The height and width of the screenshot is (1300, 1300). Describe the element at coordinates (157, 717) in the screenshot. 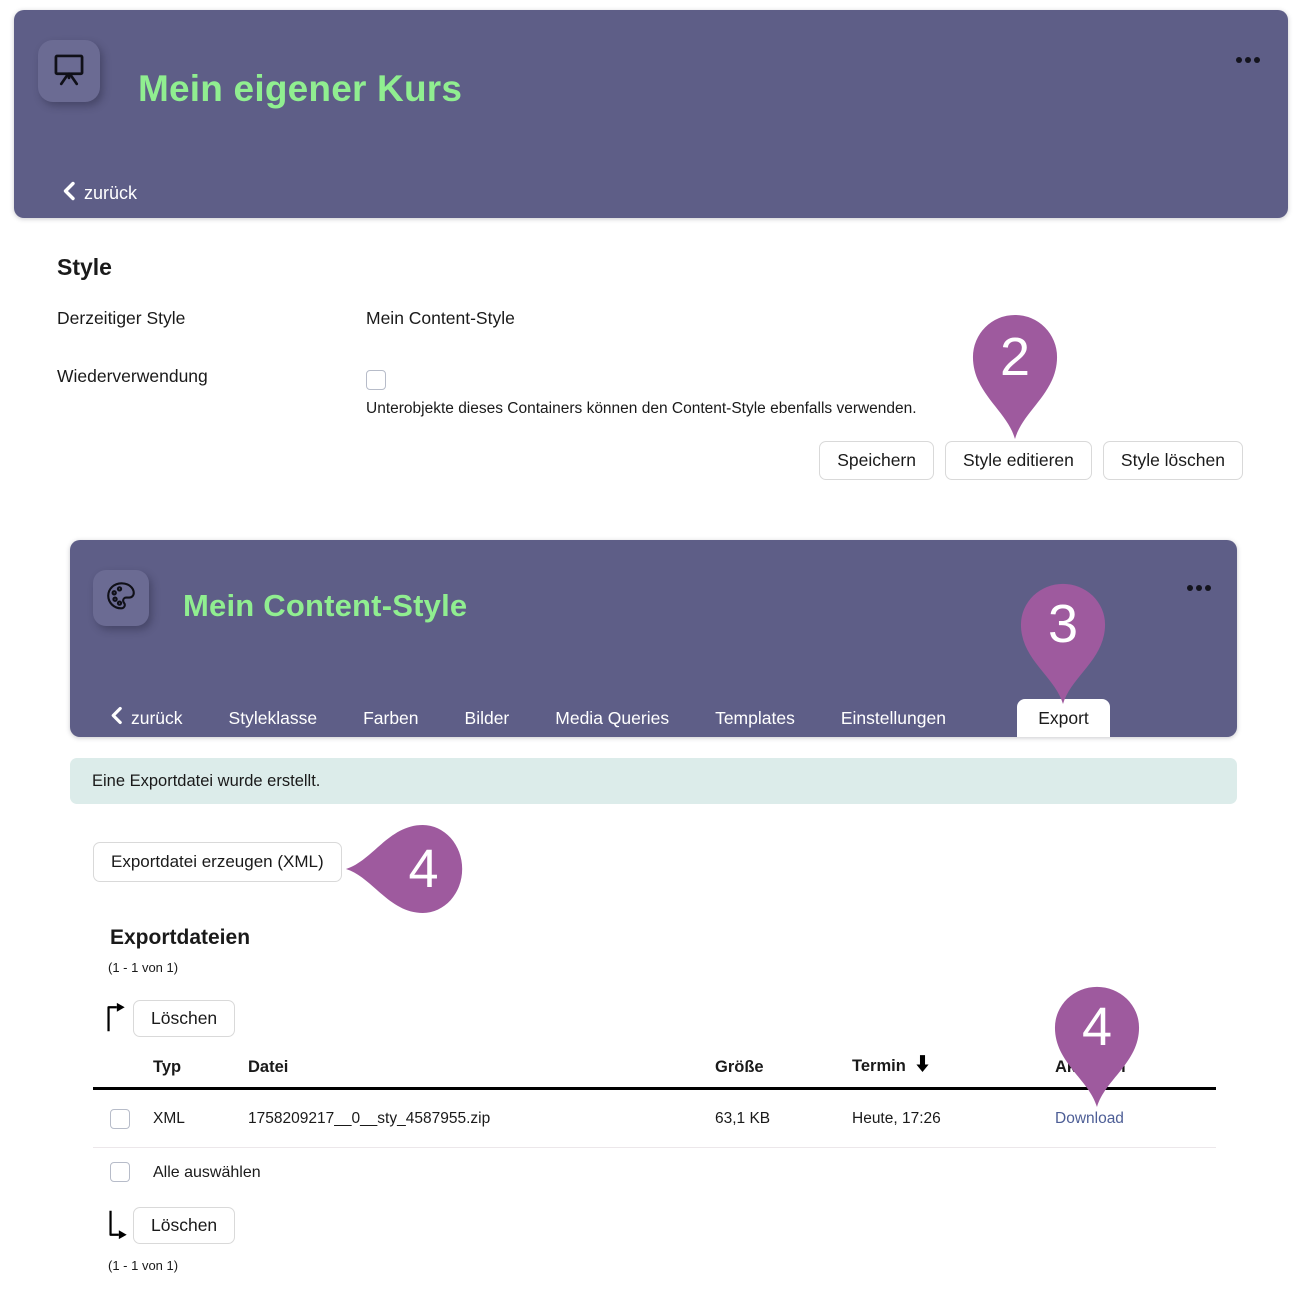

I see `style-back-label: zurück` at that location.